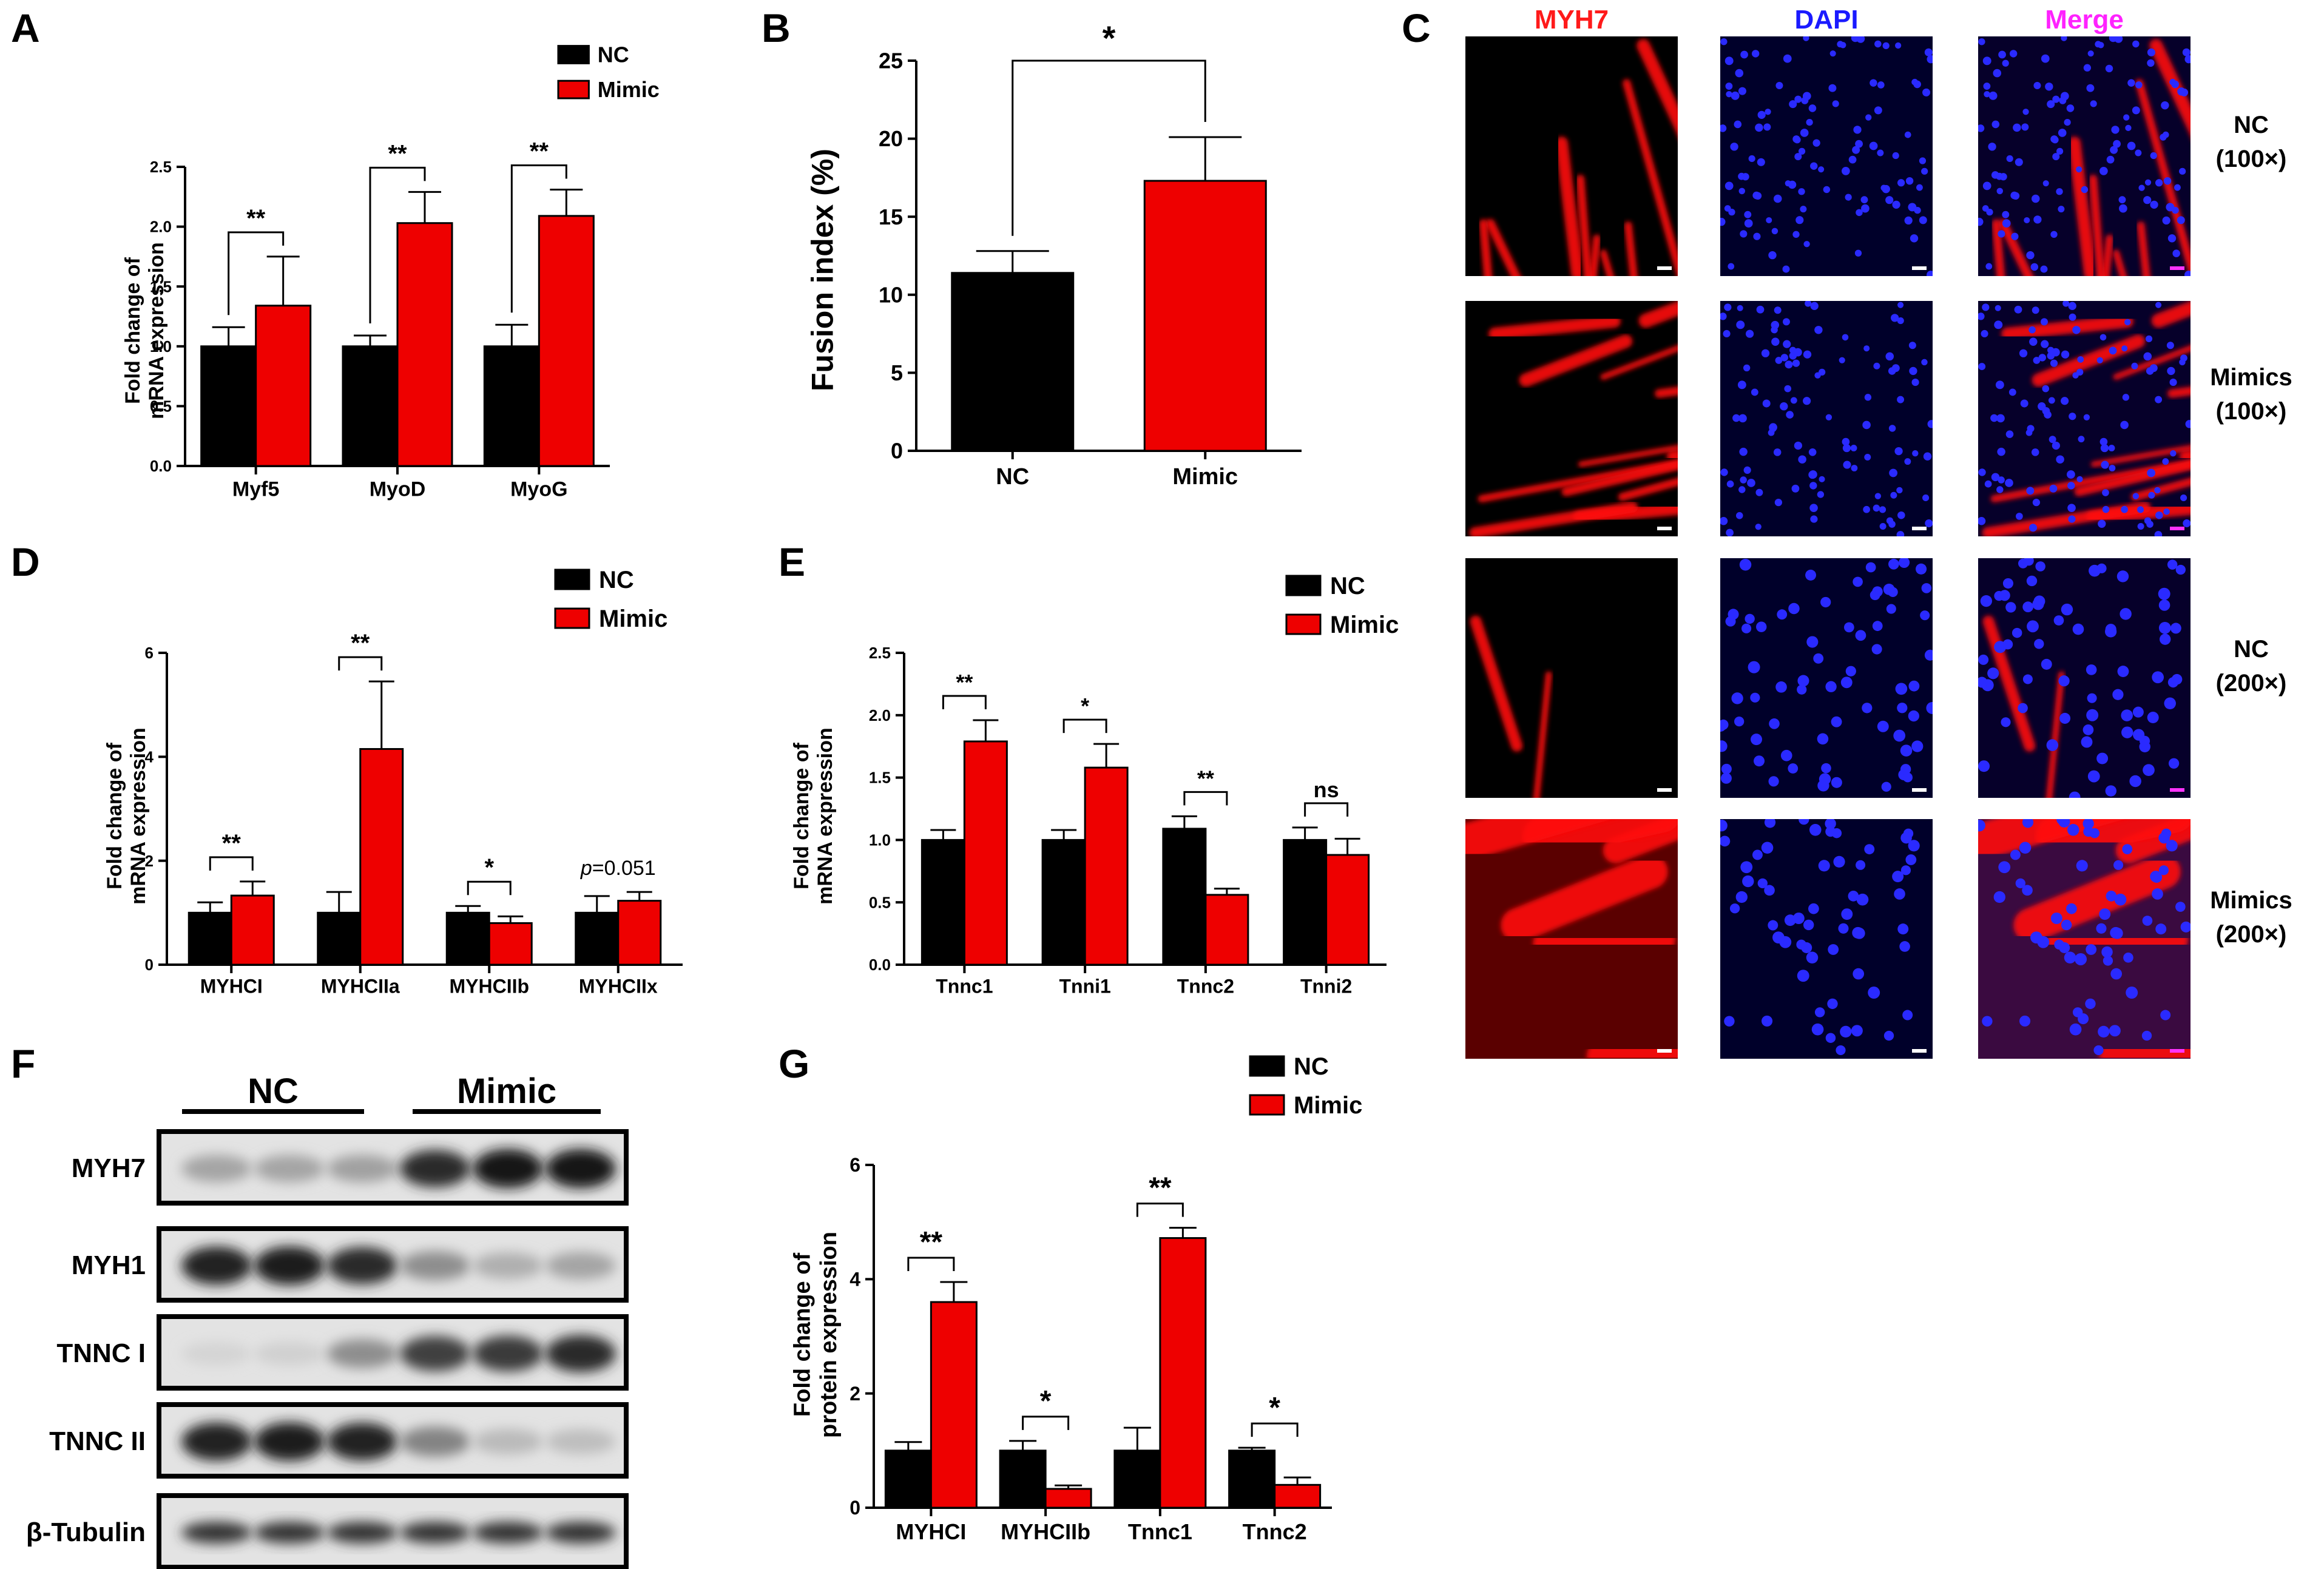 The image size is (2324, 1569). What do you see at coordinates (161, 346) in the screenshot?
I see `y-tick-label: 1.0` at bounding box center [161, 346].